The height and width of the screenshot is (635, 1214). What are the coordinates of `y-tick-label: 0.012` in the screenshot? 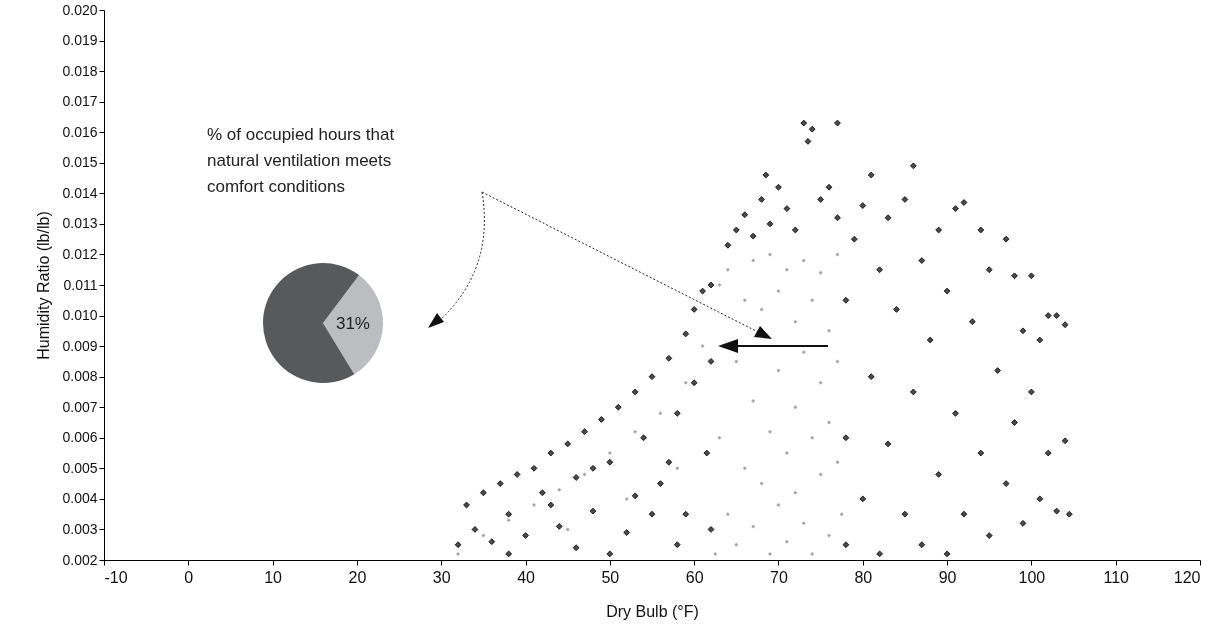 It's located at (80, 253).